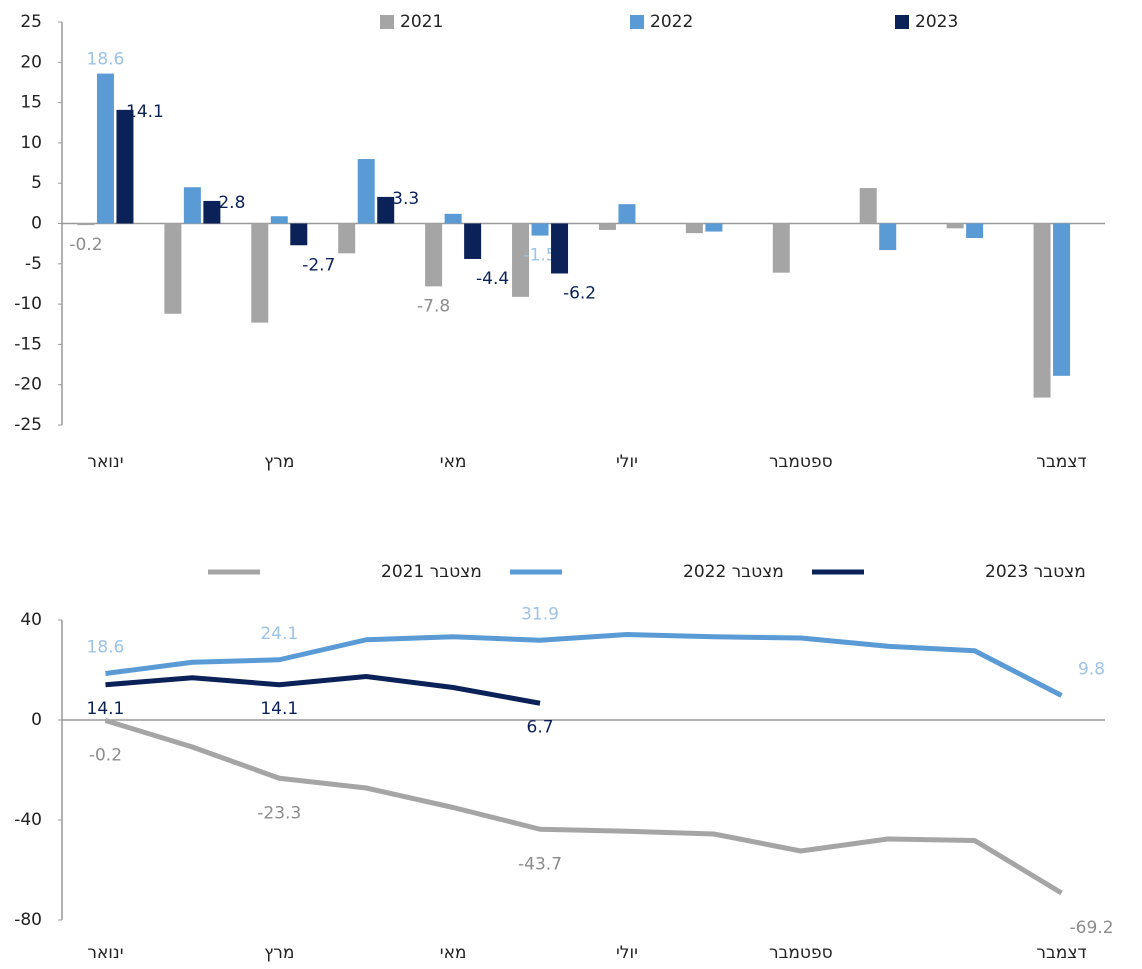  What do you see at coordinates (1092, 928) in the screenshot?
I see `data-label: -69.2` at bounding box center [1092, 928].